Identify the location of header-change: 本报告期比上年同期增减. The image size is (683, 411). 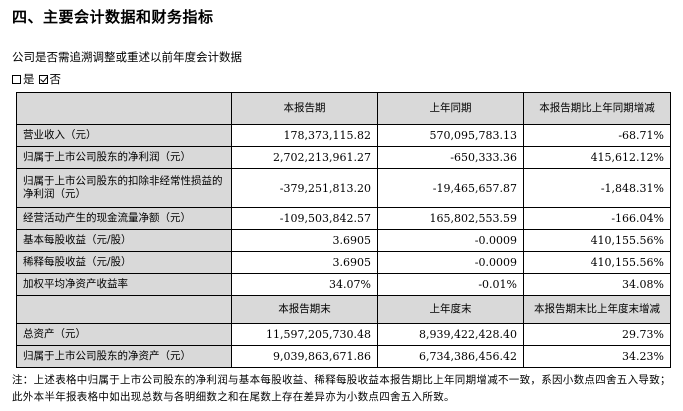
(597, 108).